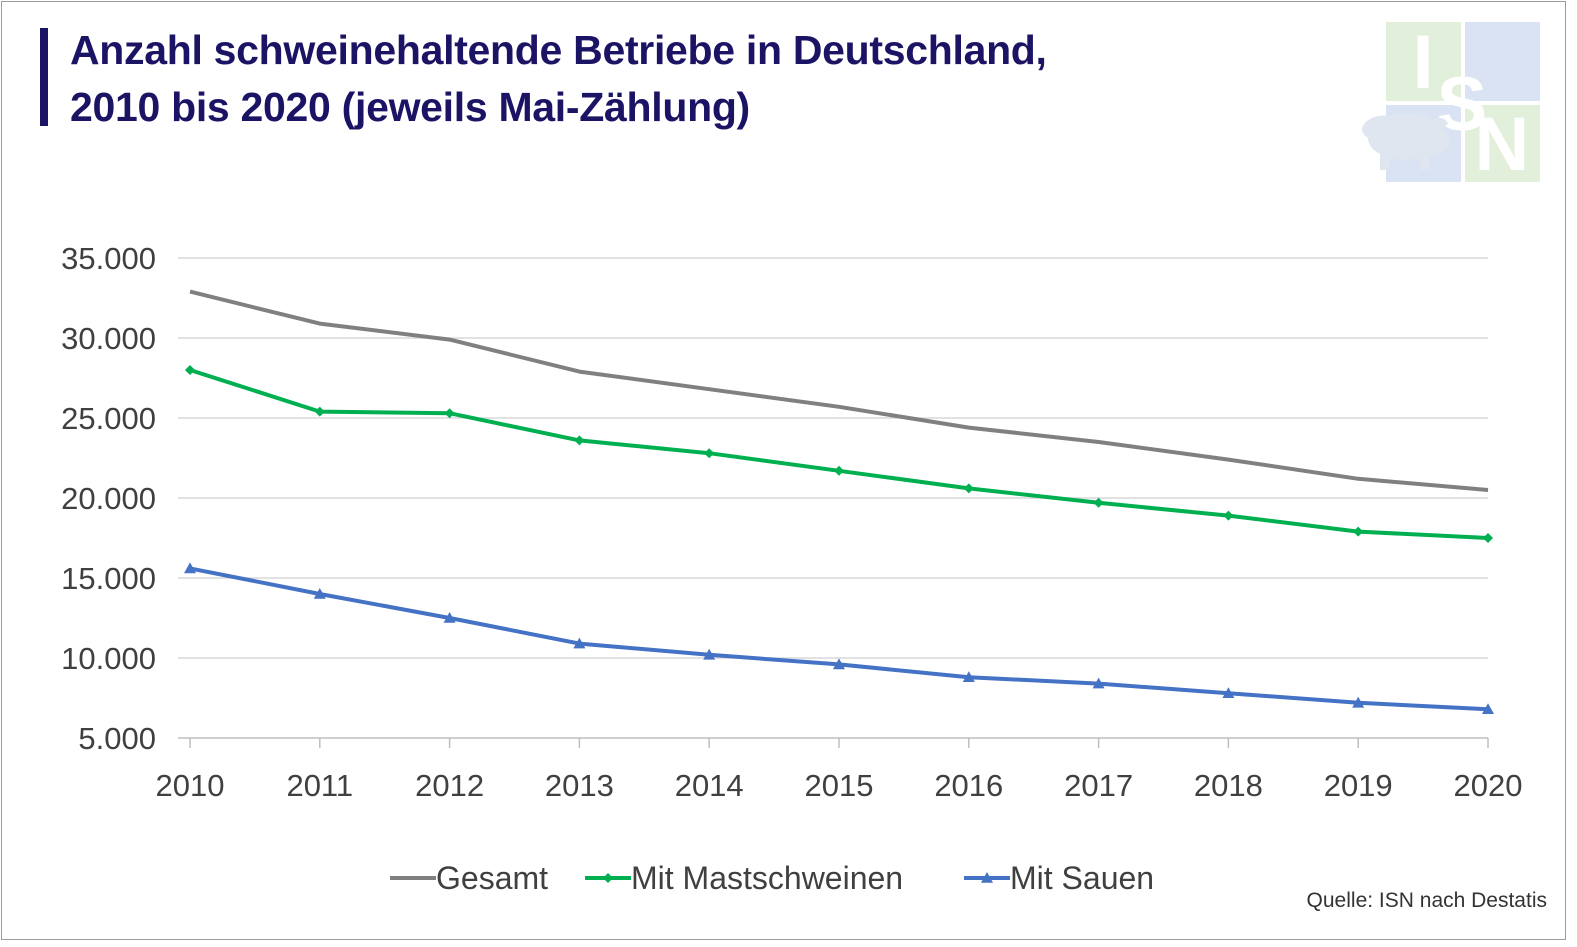 The image size is (1577, 947). Describe the element at coordinates (108, 418) in the screenshot. I see `y-tick-label: 25.000` at that location.